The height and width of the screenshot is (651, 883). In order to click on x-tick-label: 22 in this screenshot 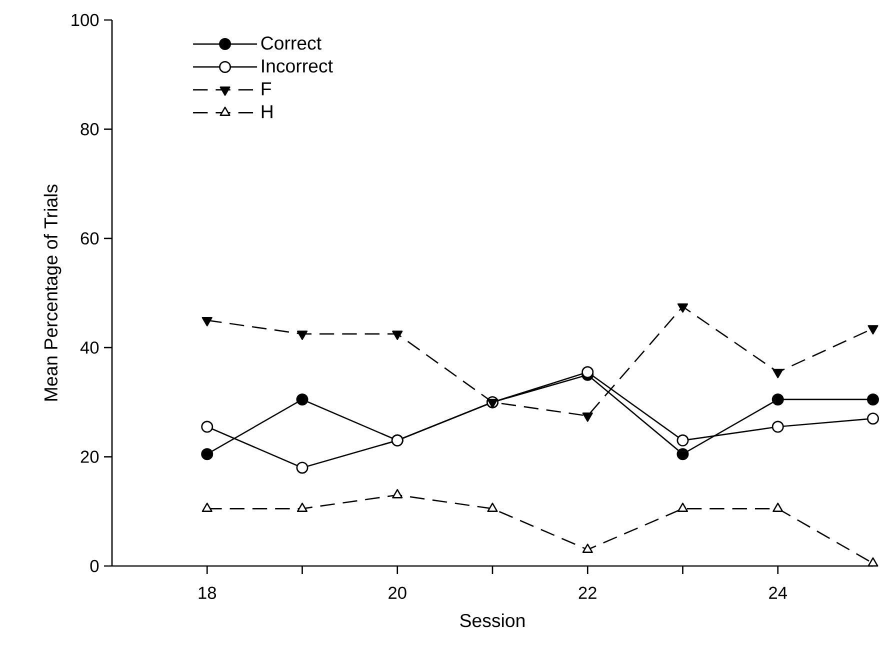, I will do `click(587, 592)`.